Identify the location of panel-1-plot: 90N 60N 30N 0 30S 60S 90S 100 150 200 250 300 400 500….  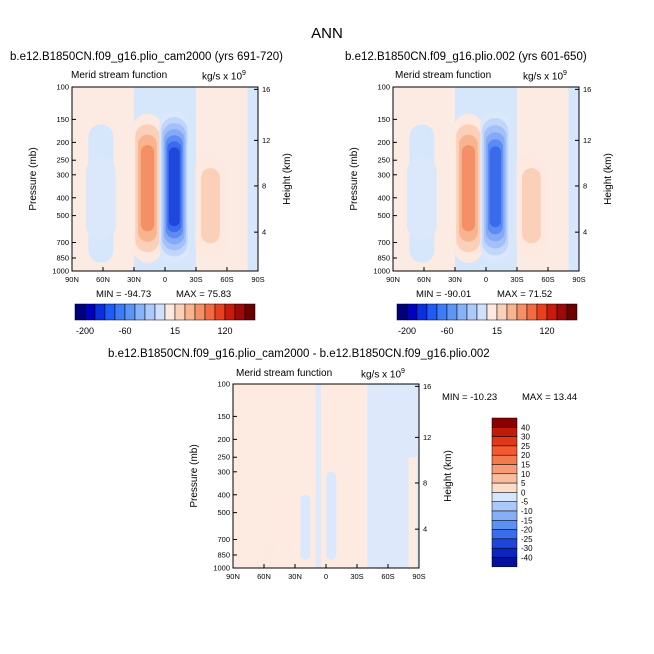
(160, 184).